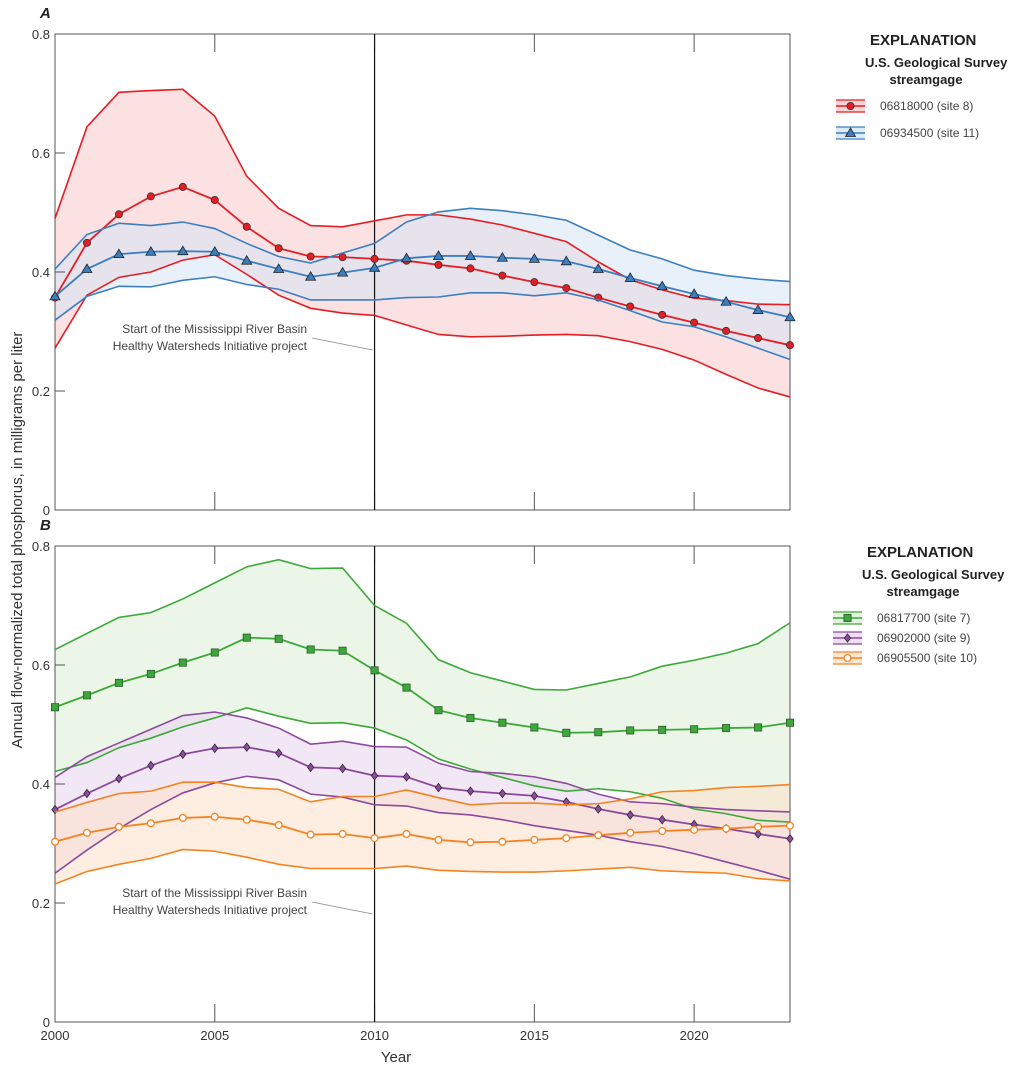 The width and height of the screenshot is (1014, 1077). Describe the element at coordinates (926, 79) in the screenshot. I see `legend-subtitle: streamgage` at that location.